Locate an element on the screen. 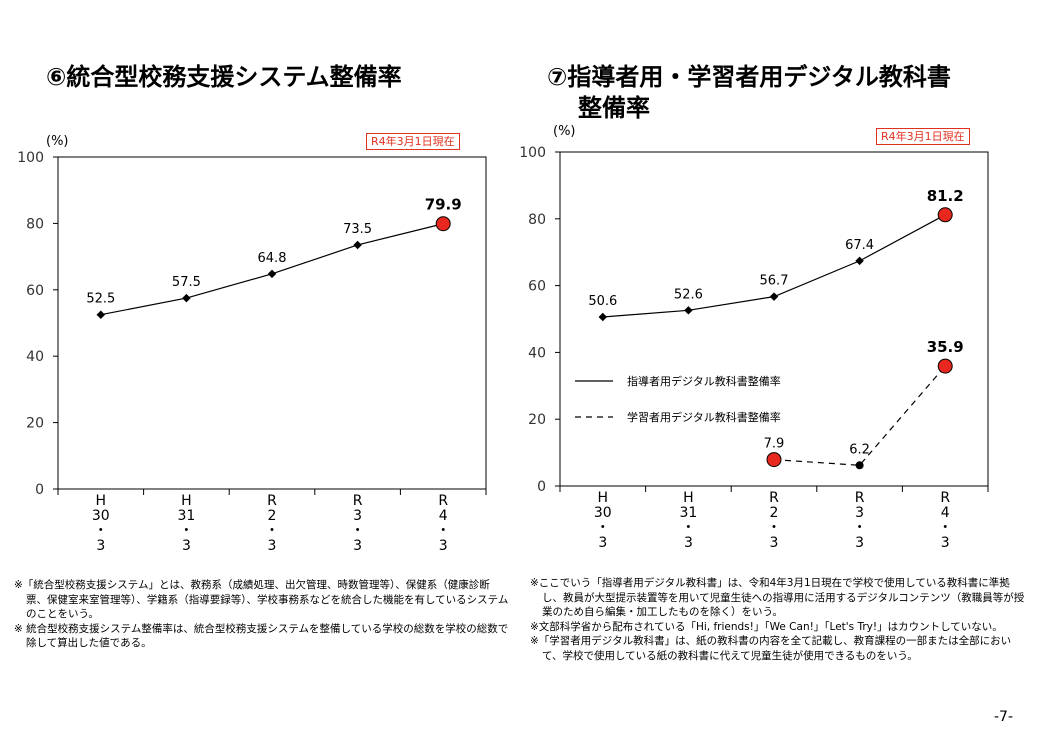 This screenshot has width=1053, height=731. chart7-title-line-2: 整備率 is located at coordinates (614, 108).